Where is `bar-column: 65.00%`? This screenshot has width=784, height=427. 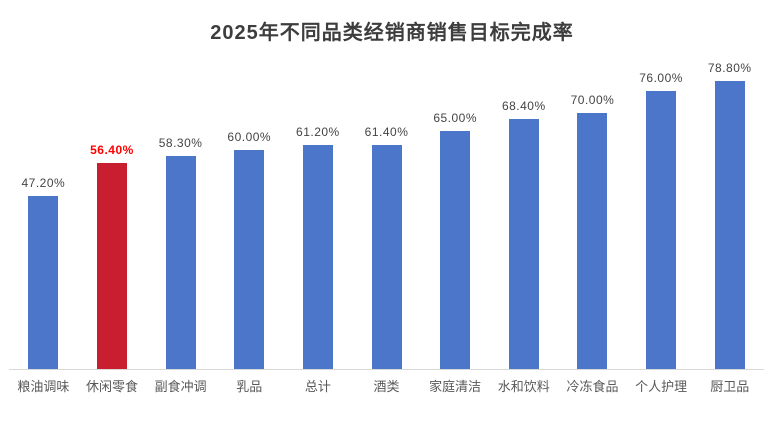 bar-column: 65.00% is located at coordinates (455, 204).